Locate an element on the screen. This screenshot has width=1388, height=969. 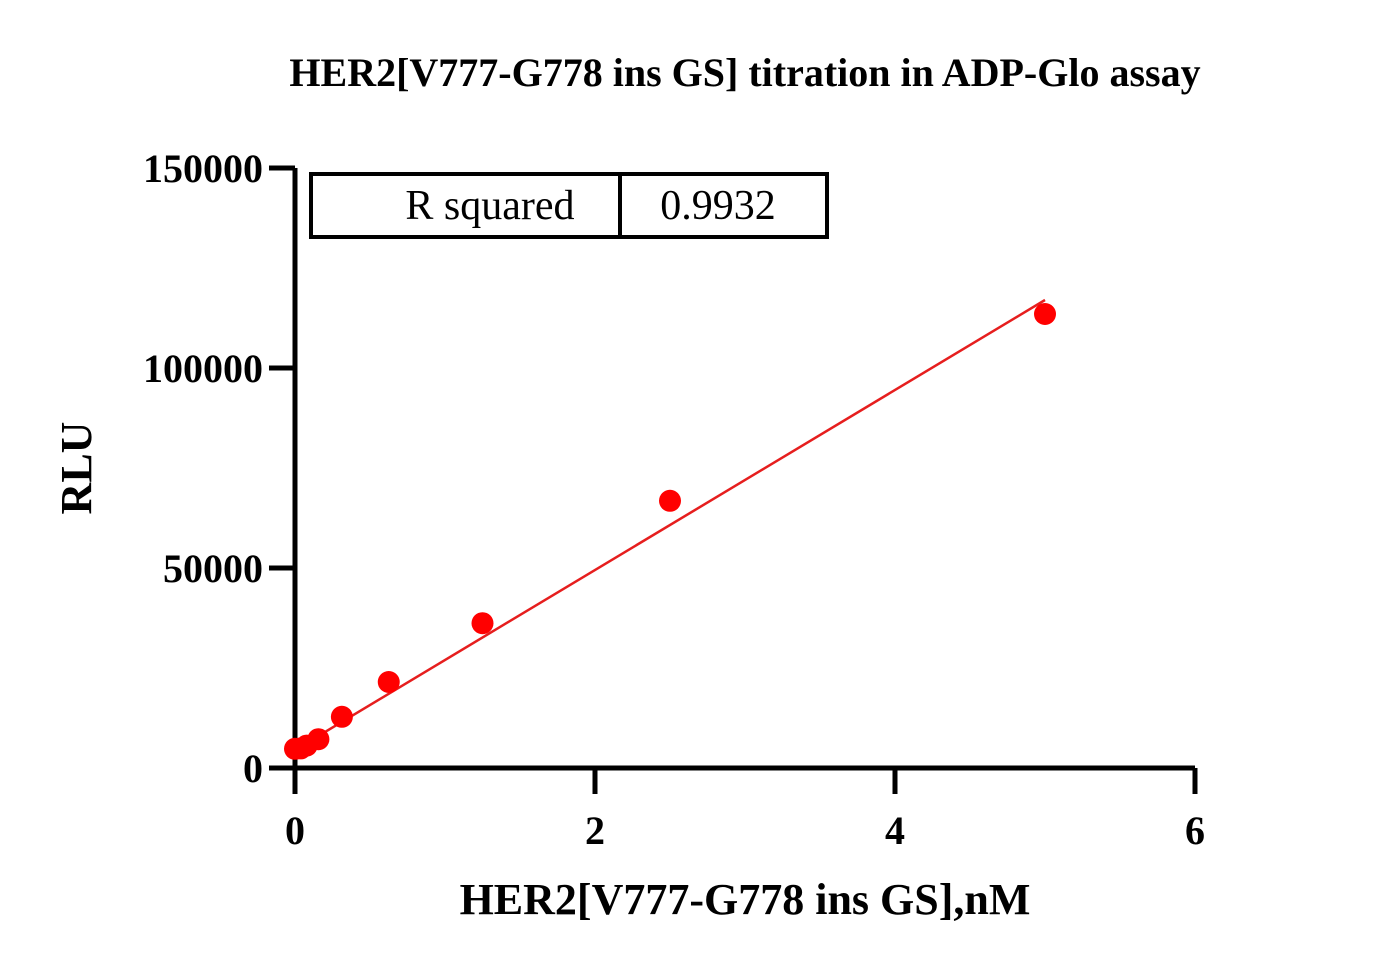
y-tick-label: 150000 is located at coordinates (203, 168).